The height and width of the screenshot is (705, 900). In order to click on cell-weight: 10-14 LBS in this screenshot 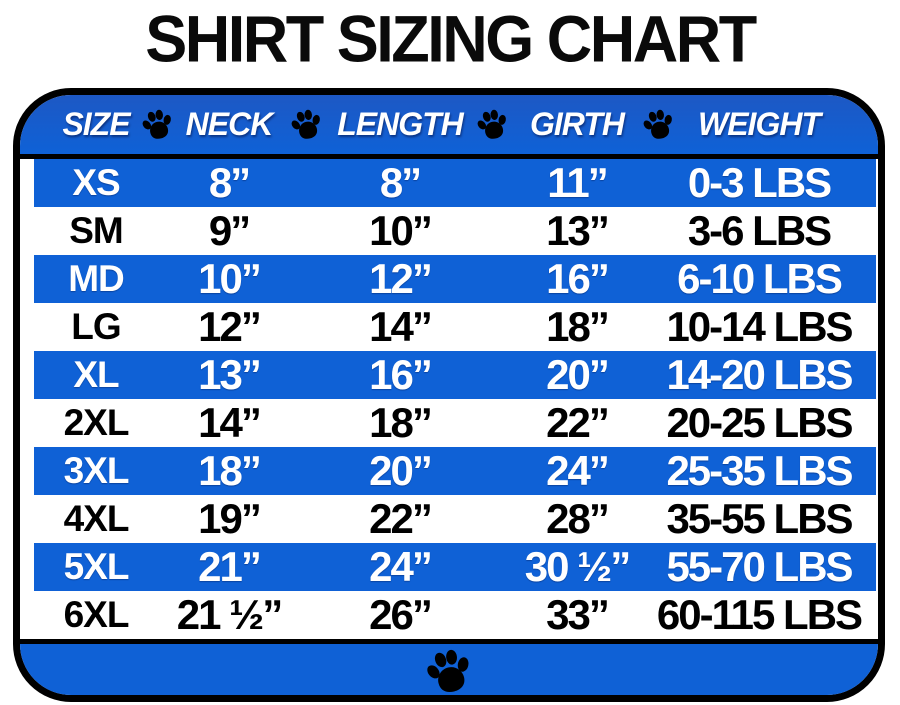, I will do `click(759, 326)`.